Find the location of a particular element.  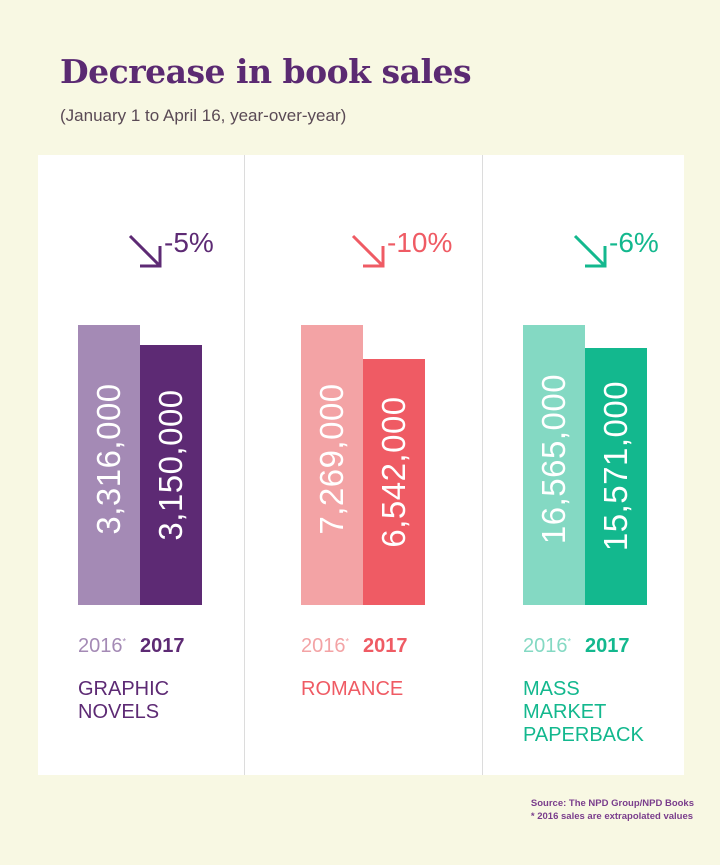

extrapolation-note: * 2016 sales are extrapolated values is located at coordinates (612, 816).